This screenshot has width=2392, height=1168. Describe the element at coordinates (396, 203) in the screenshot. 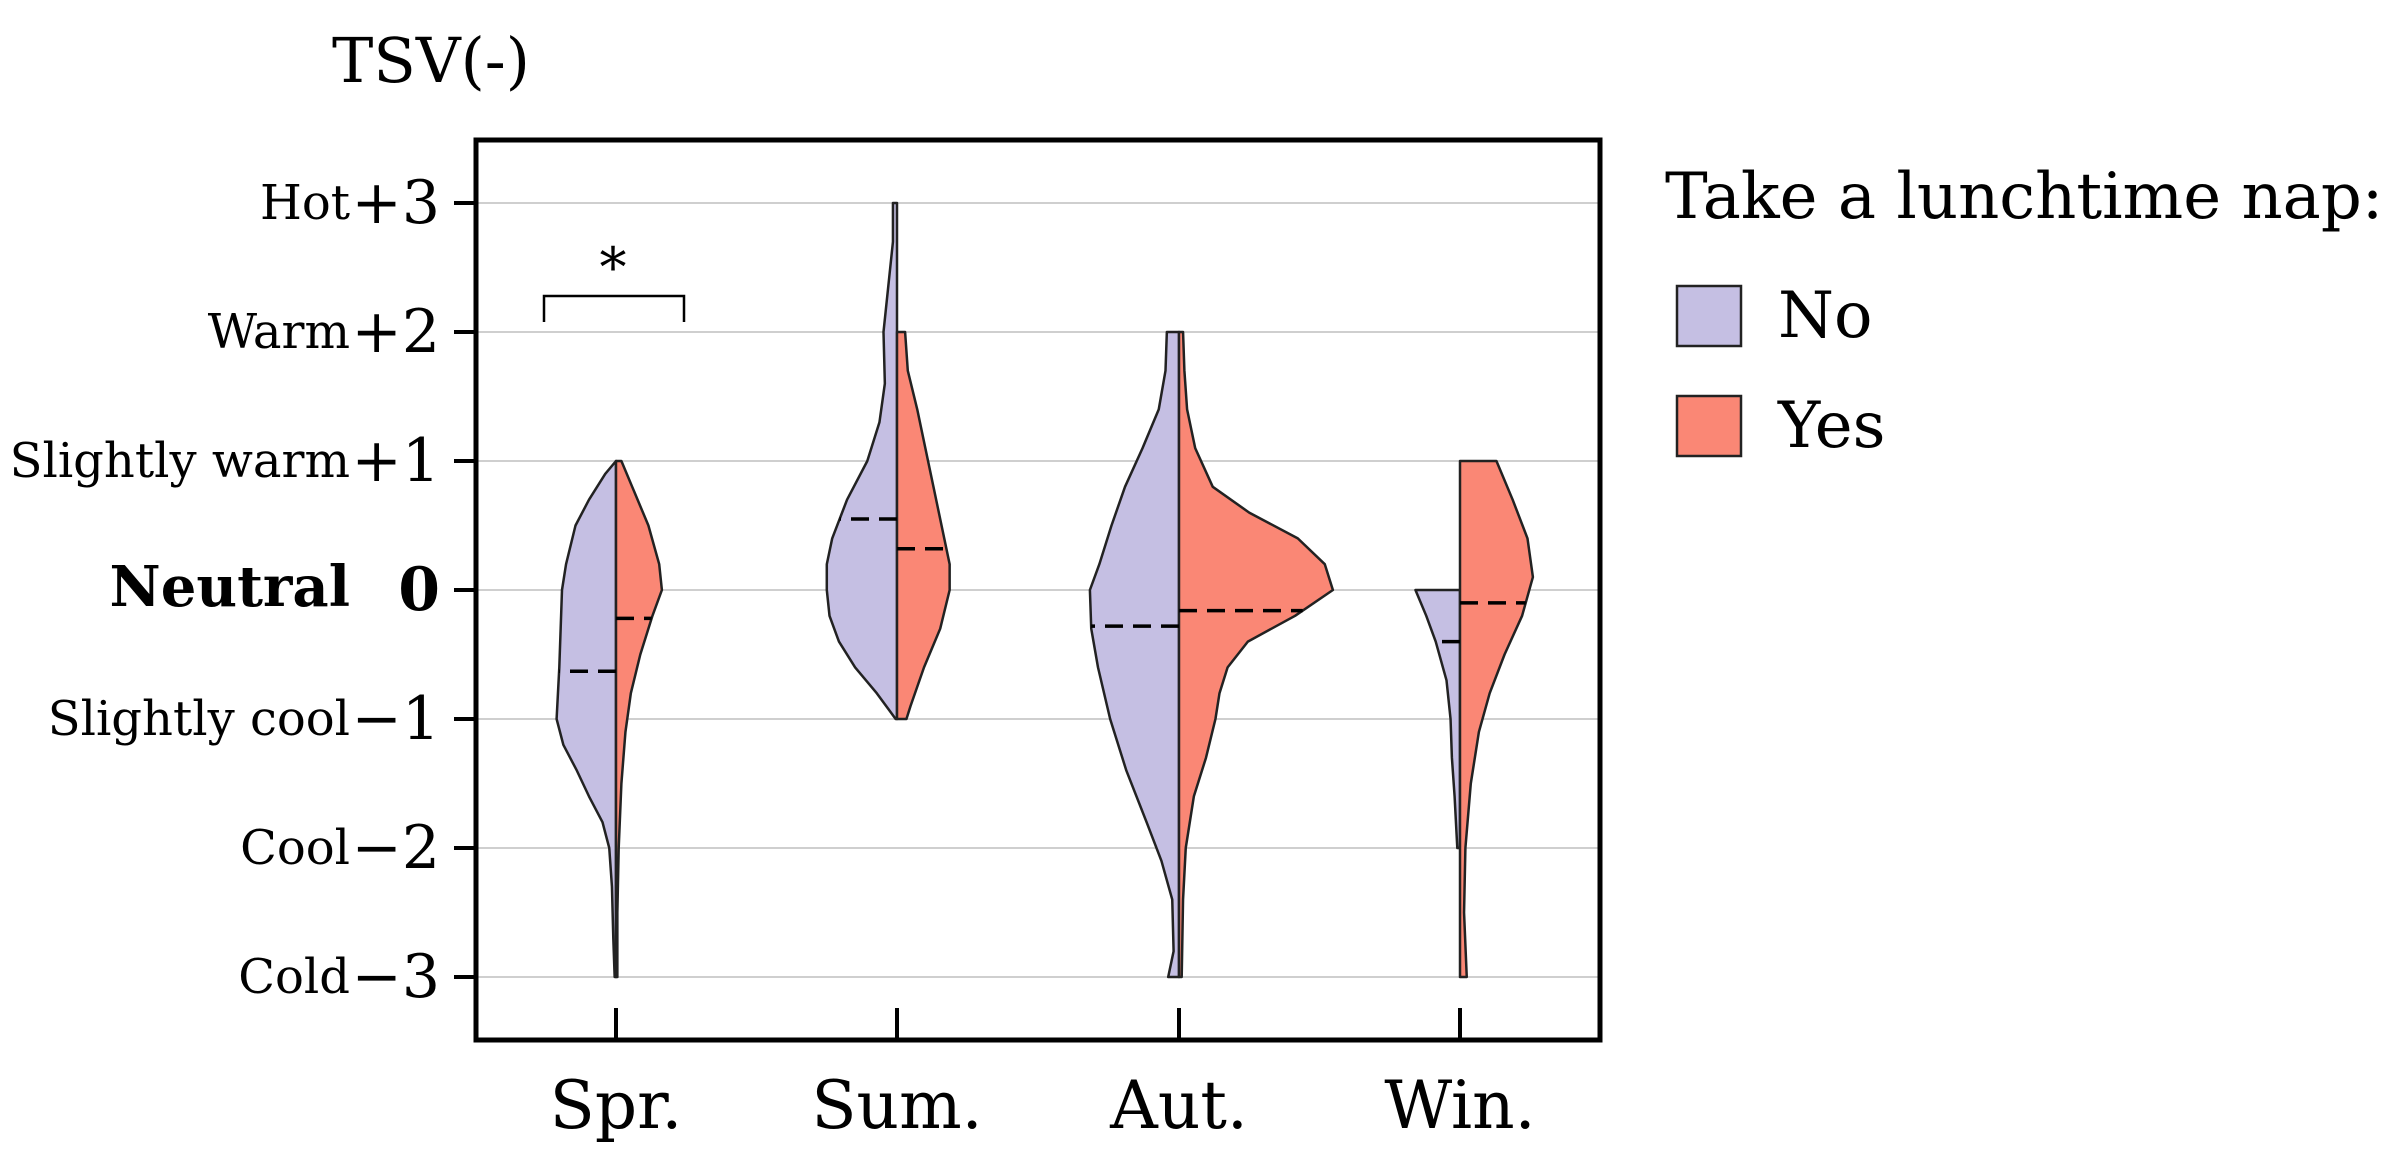

I see `y-tick-number: +3` at that location.